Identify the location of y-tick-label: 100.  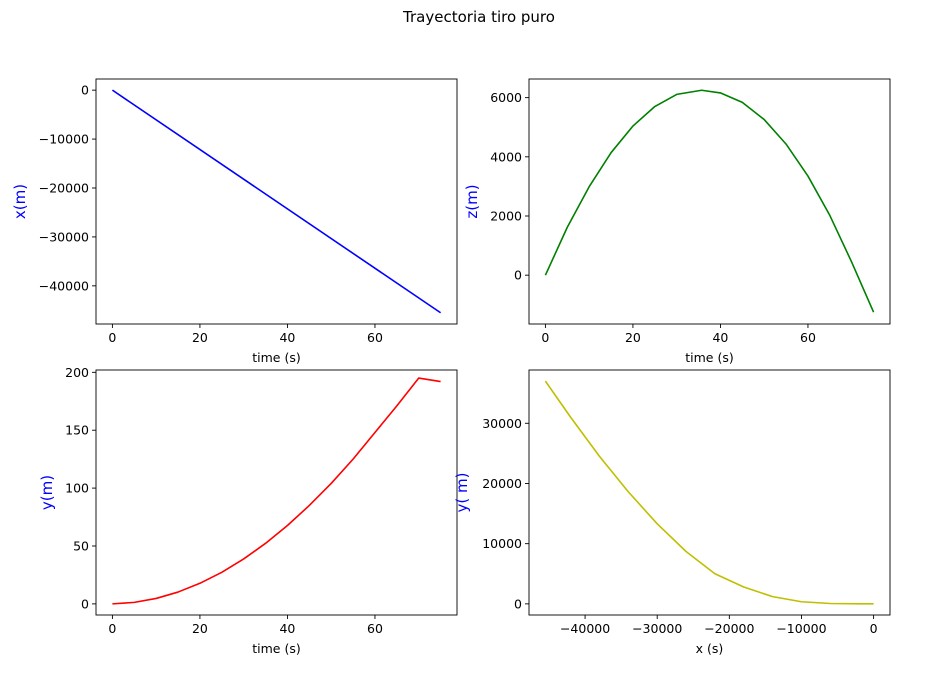
(77, 488).